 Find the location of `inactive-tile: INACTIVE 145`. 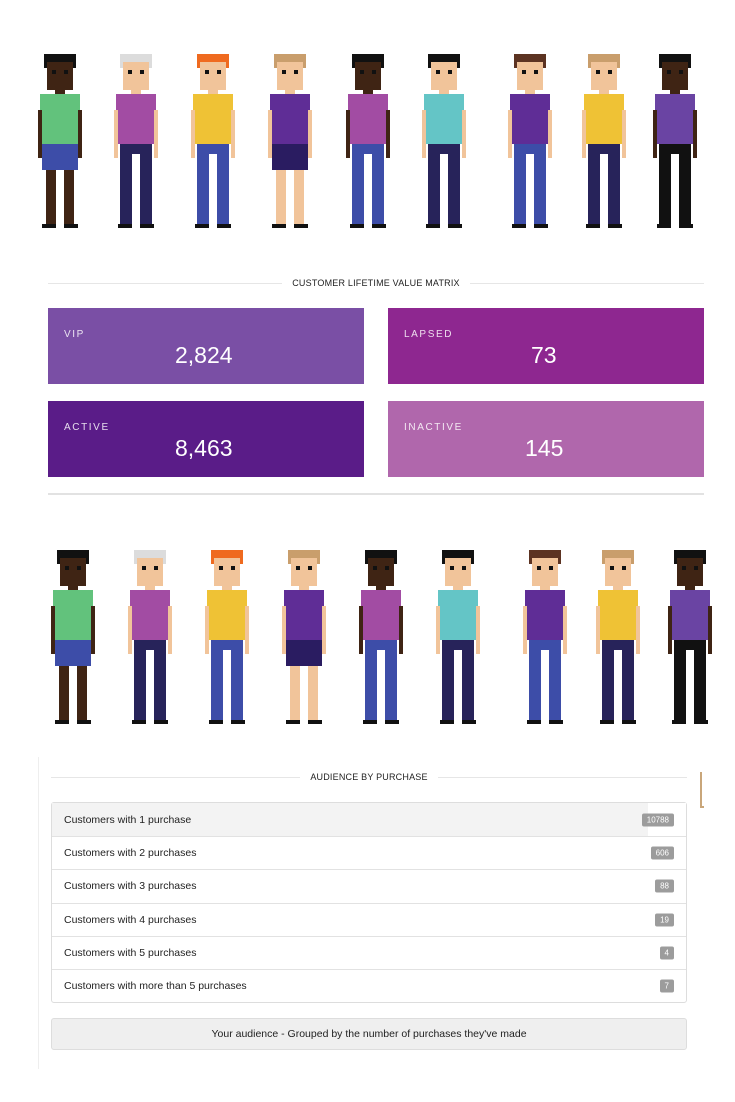

inactive-tile: INACTIVE 145 is located at coordinates (546, 439).